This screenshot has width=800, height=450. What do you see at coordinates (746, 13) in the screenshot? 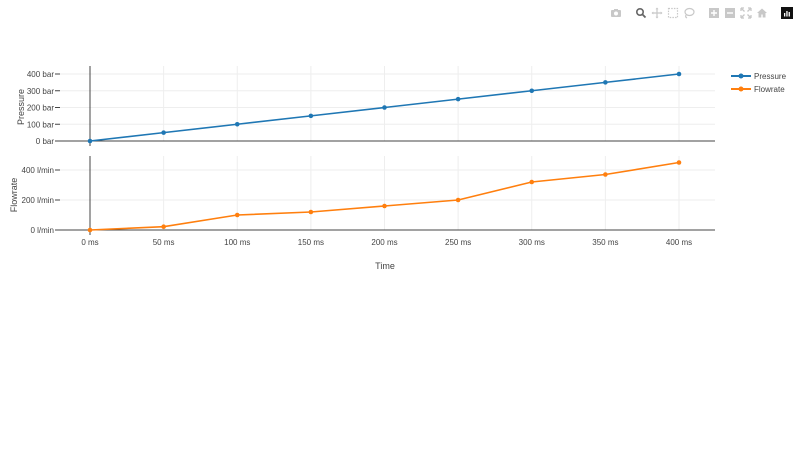
I see `autoscale-icon` at bounding box center [746, 13].